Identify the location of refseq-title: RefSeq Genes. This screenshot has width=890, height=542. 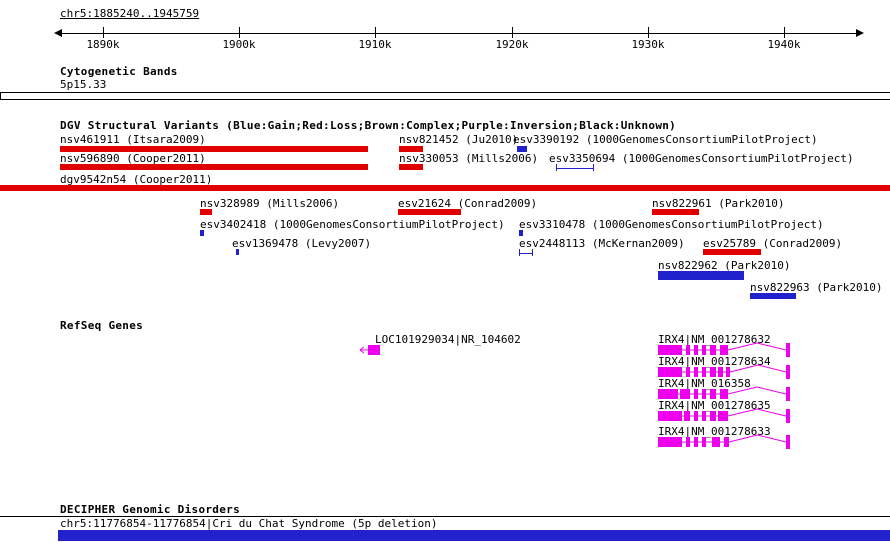
(102, 325).